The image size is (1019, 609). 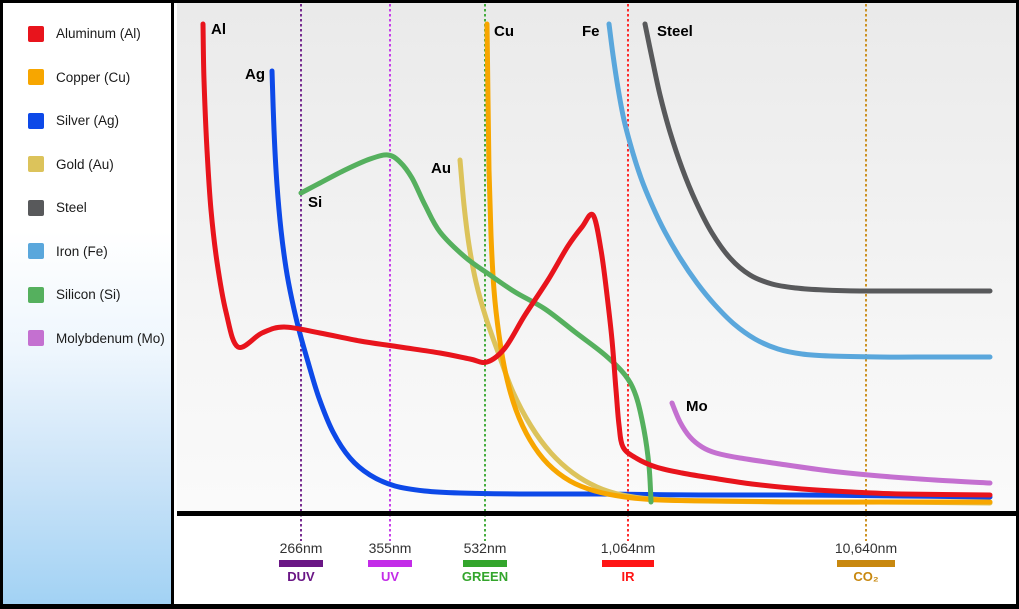 I want to click on curve-label-steel: Steel, so click(x=675, y=31).